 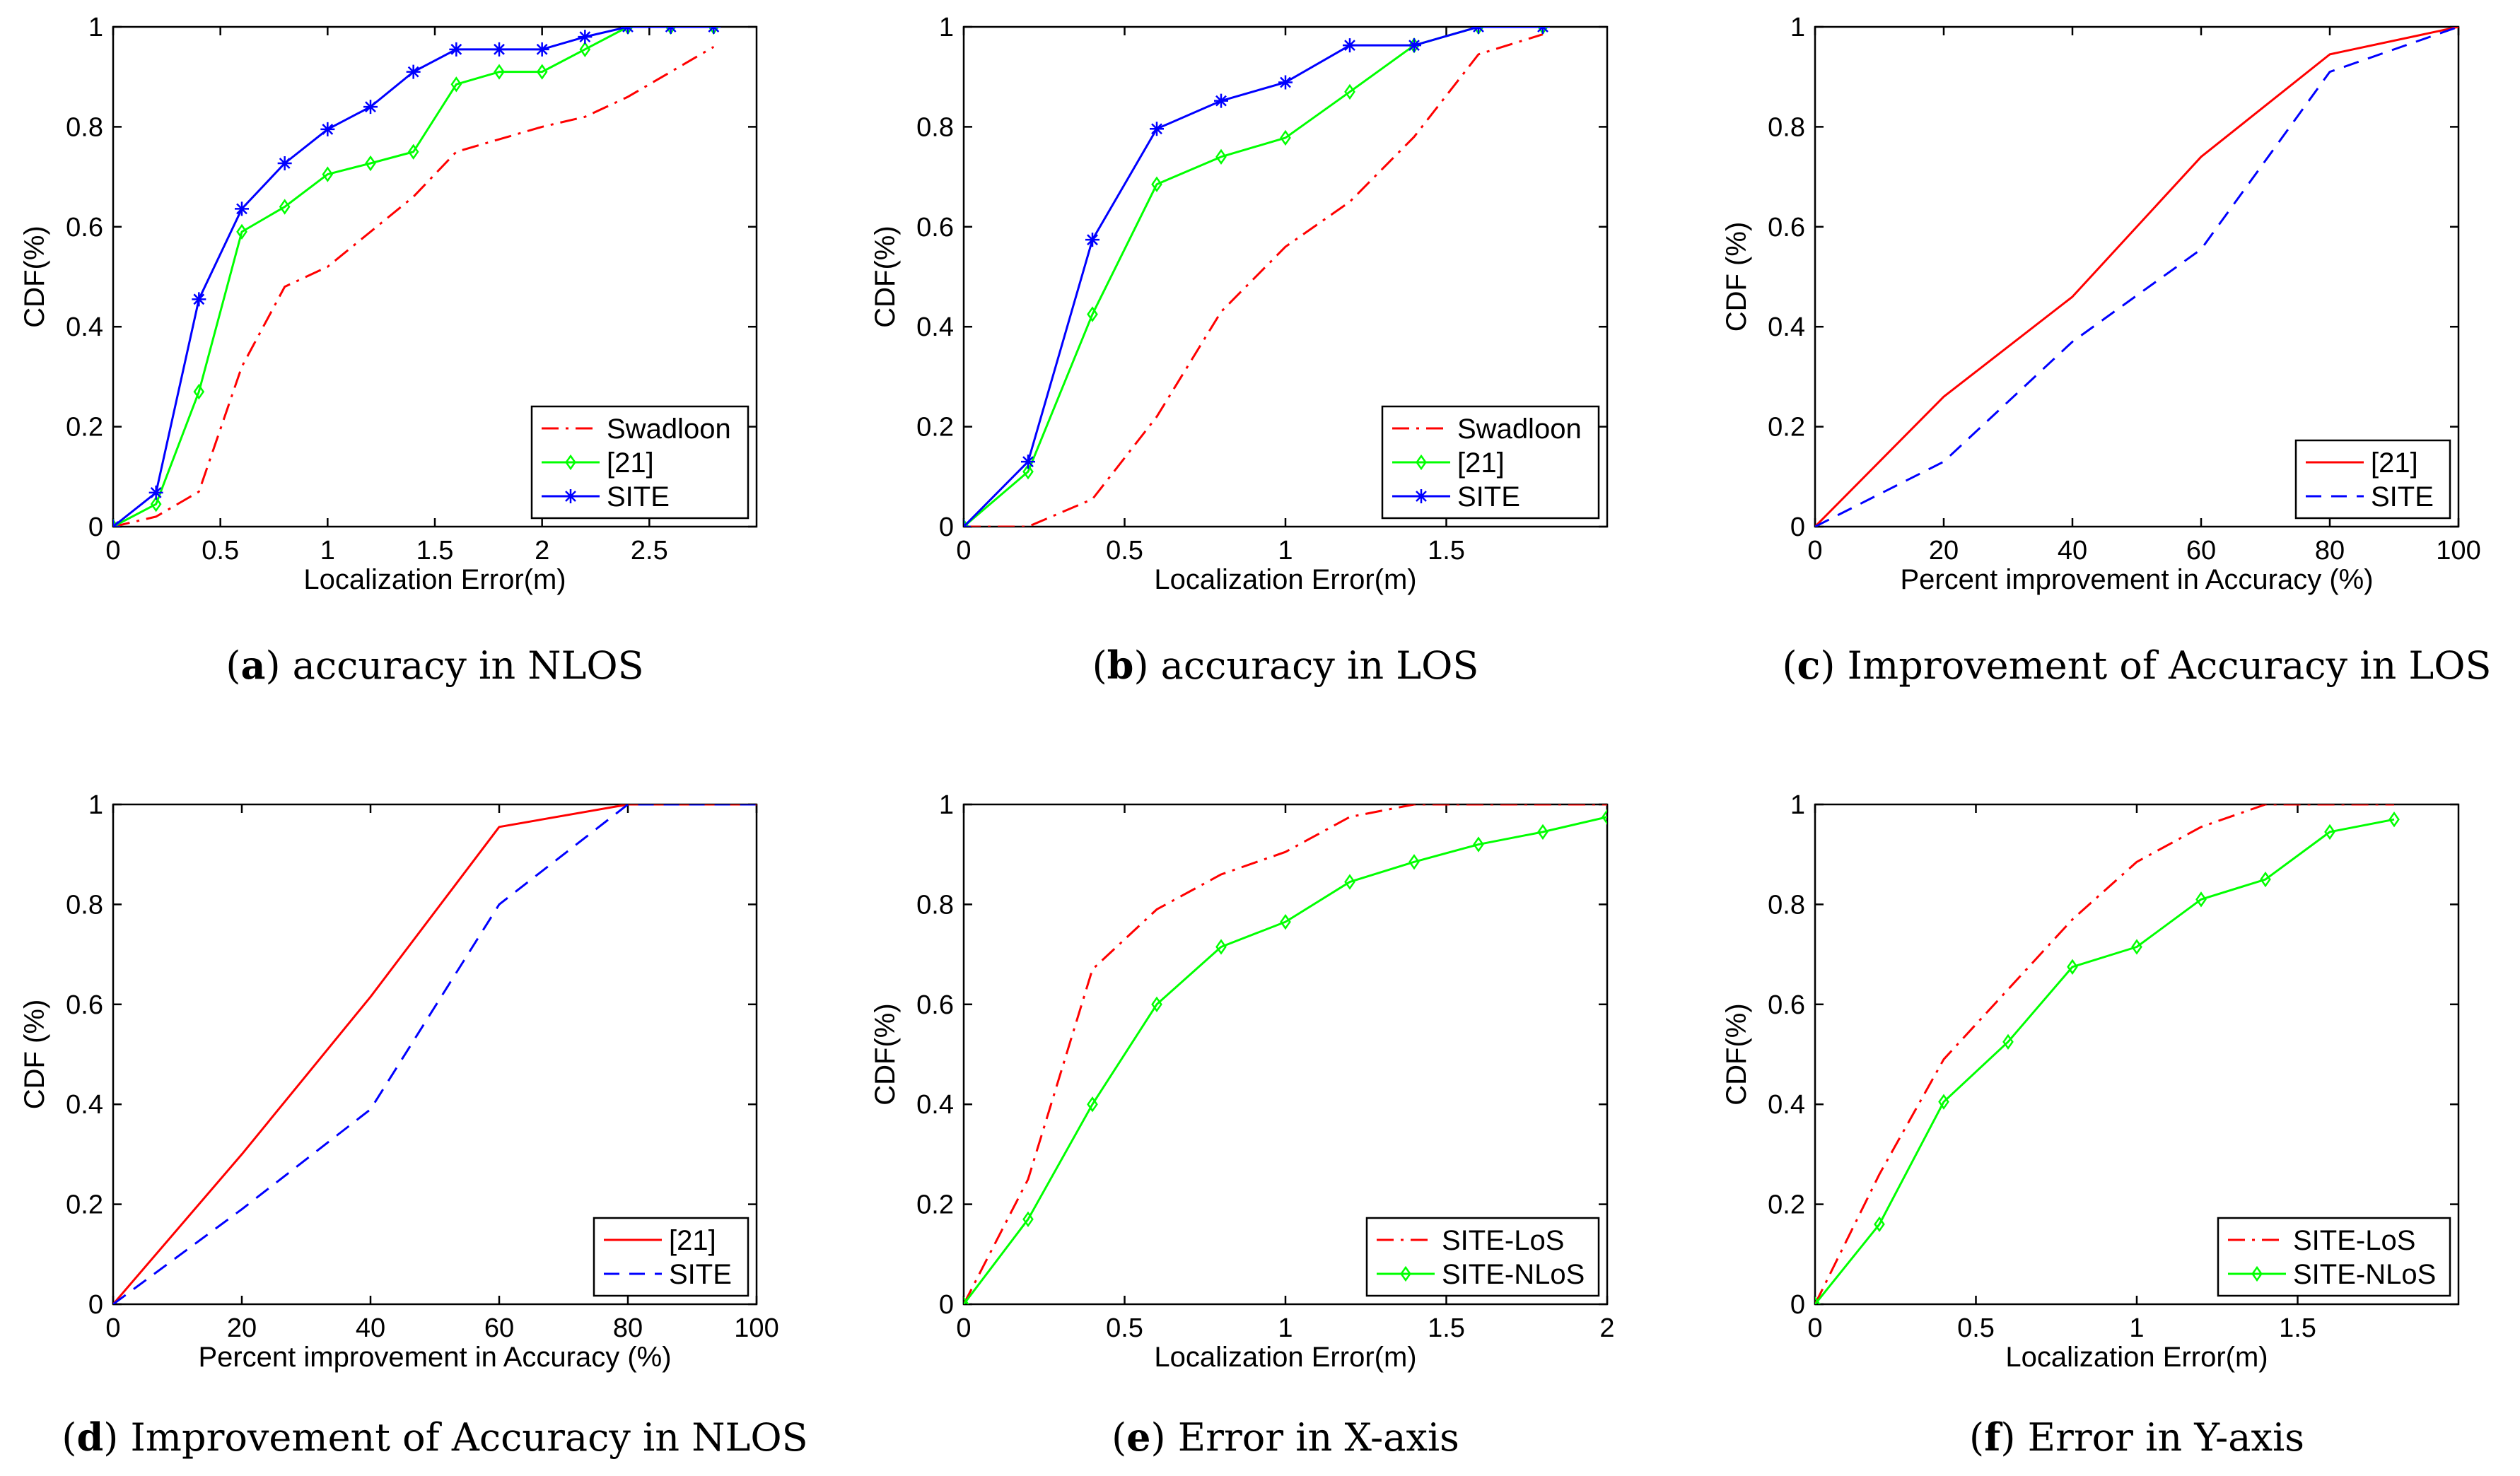 I want to click on caption-letter: a, so click(x=253, y=665).